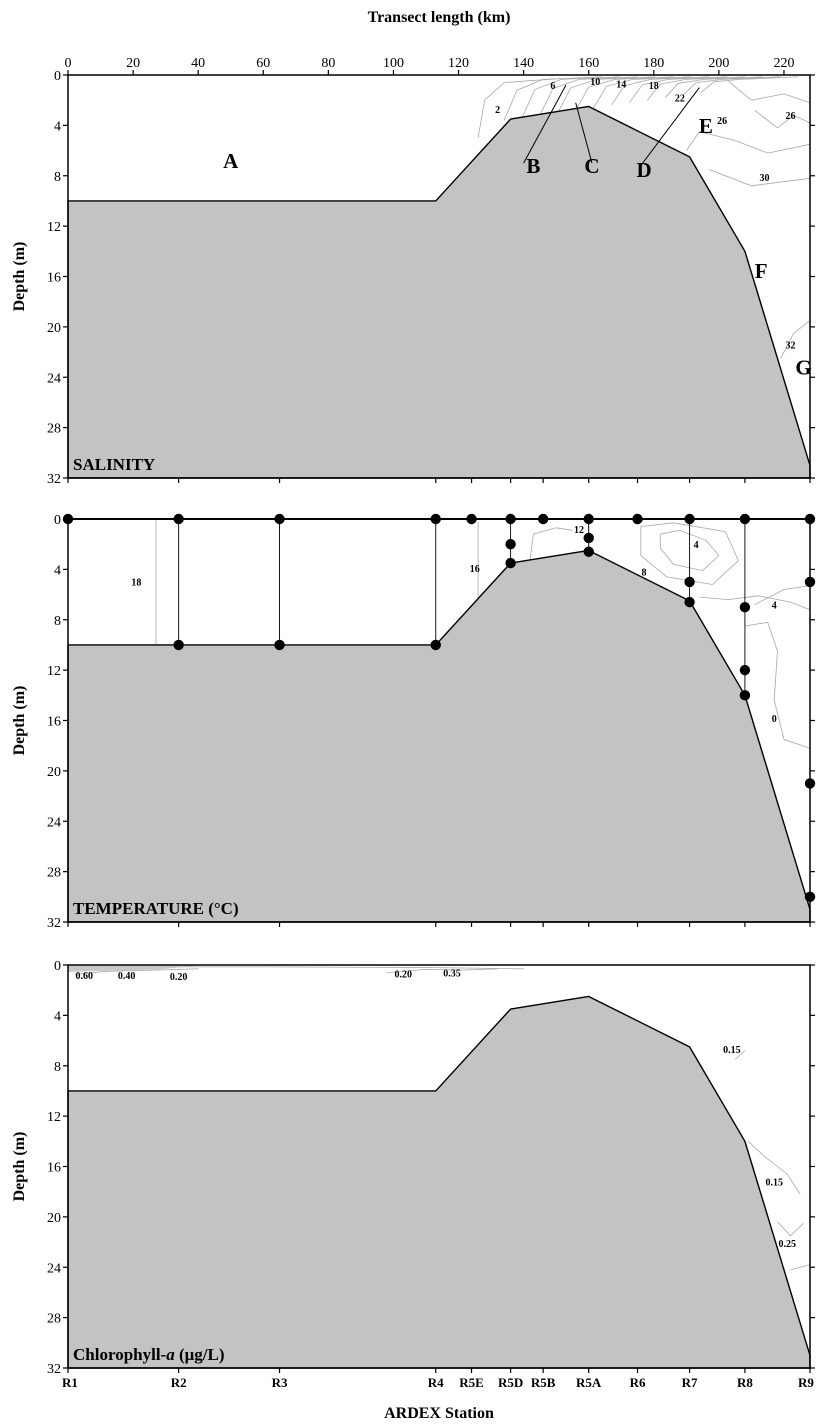  What do you see at coordinates (179, 1382) in the screenshot?
I see `station-label: R2` at bounding box center [179, 1382].